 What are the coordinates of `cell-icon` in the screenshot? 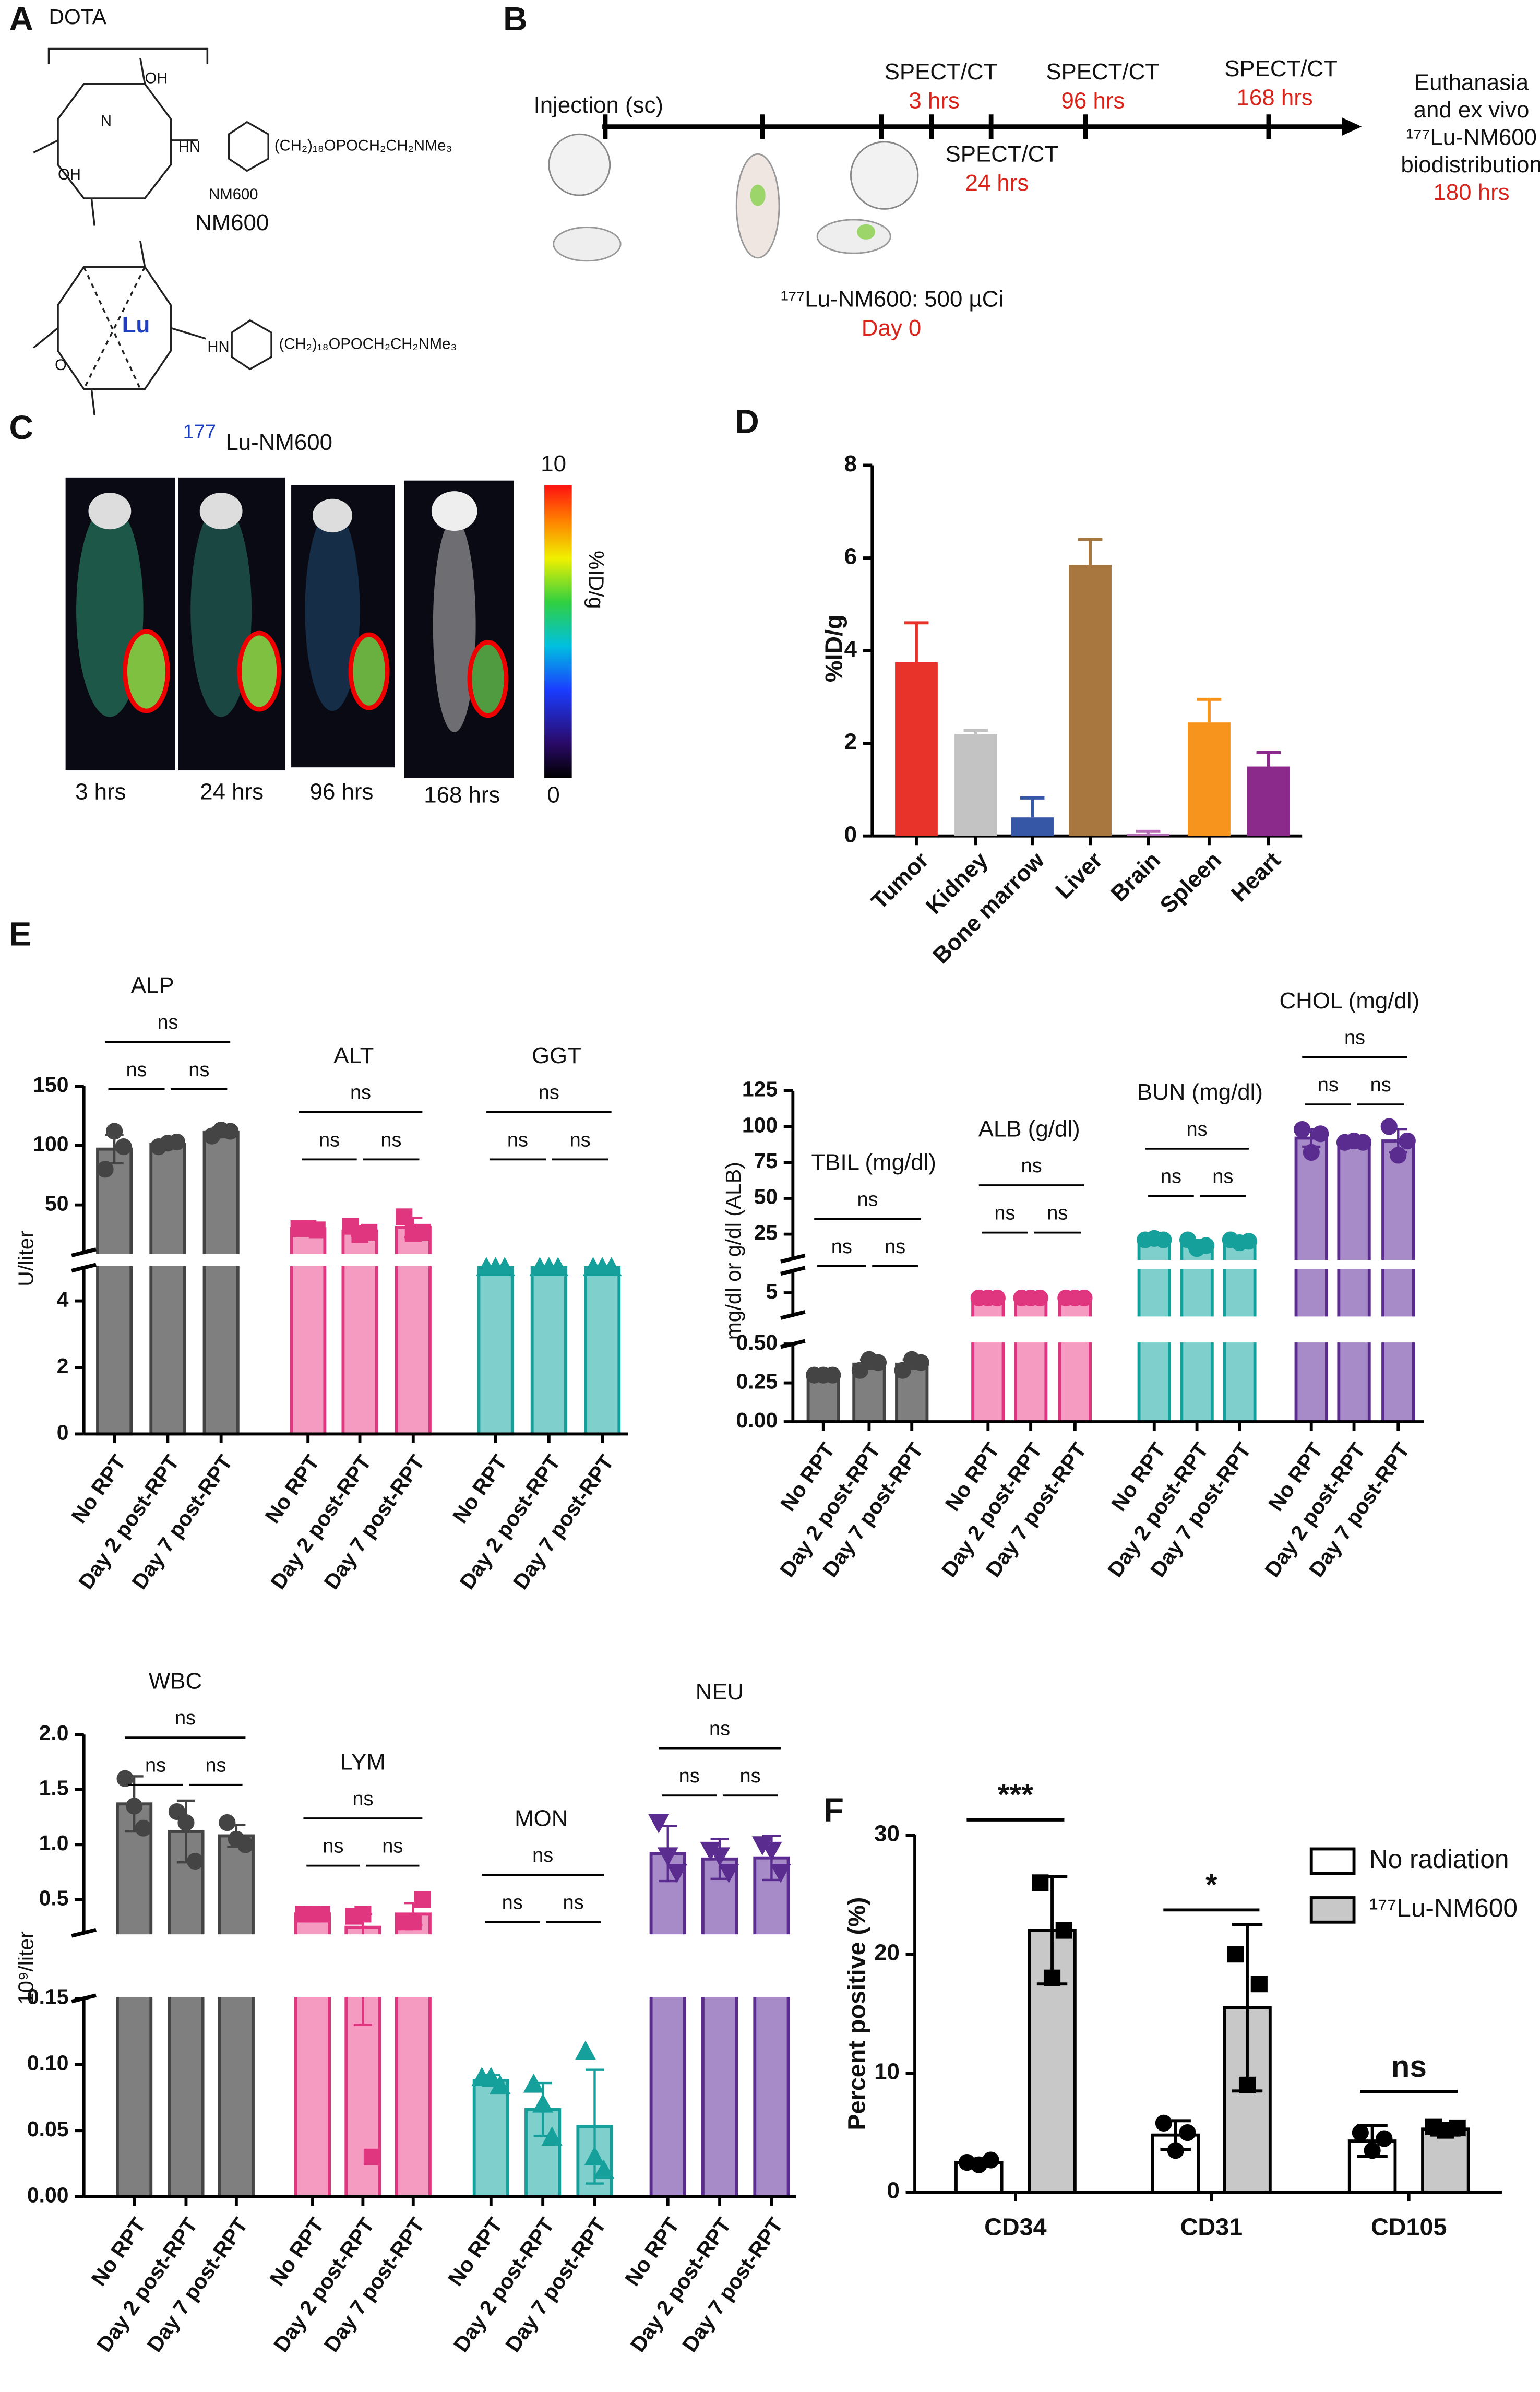 It's located at (579, 164).